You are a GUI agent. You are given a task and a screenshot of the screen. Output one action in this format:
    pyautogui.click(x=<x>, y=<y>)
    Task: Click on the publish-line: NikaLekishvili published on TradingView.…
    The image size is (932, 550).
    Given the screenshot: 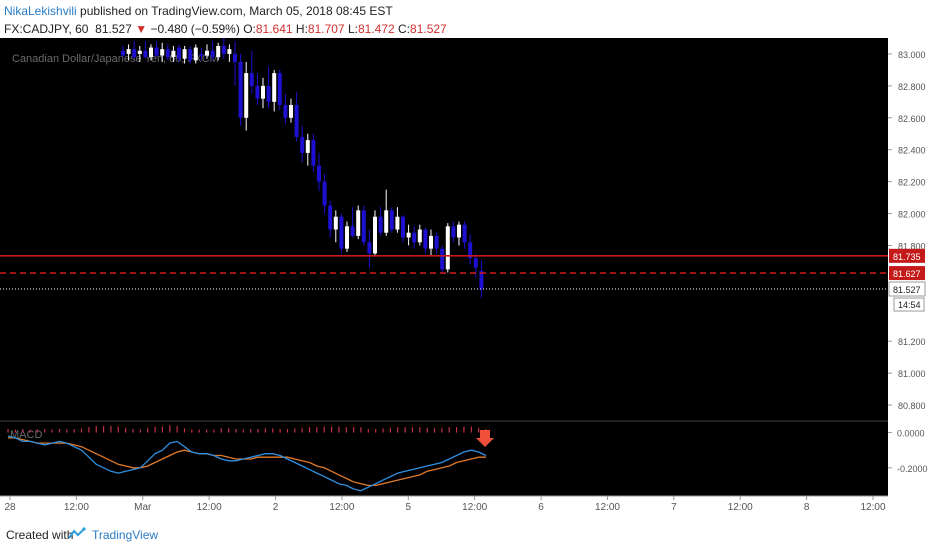 What is the action you would take?
    pyautogui.click(x=464, y=11)
    